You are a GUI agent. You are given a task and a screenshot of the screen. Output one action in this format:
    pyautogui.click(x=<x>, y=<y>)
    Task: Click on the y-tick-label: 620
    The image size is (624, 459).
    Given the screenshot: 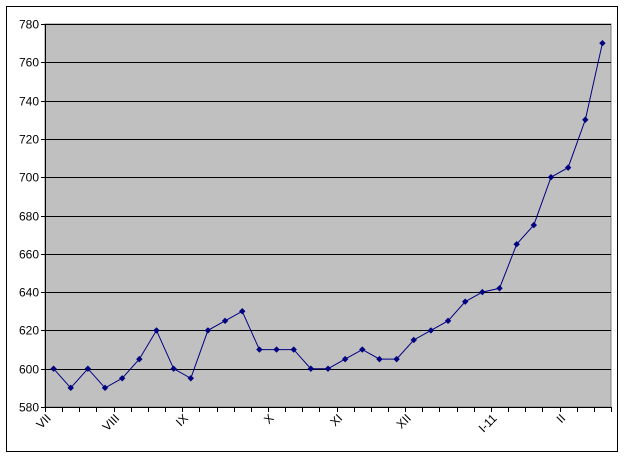 What is the action you would take?
    pyautogui.click(x=29, y=331)
    